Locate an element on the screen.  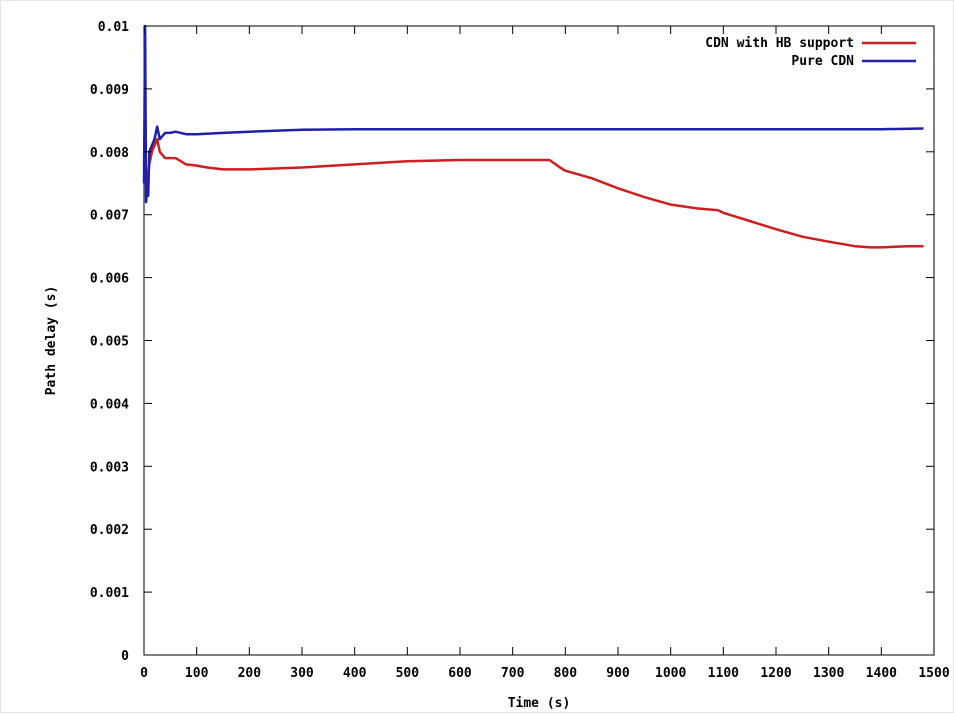
x-tick-label: 700 is located at coordinates (513, 673).